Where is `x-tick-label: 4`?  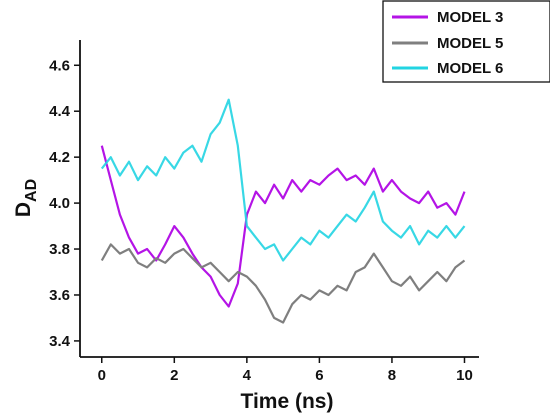 x-tick-label: 4 is located at coordinates (247, 375).